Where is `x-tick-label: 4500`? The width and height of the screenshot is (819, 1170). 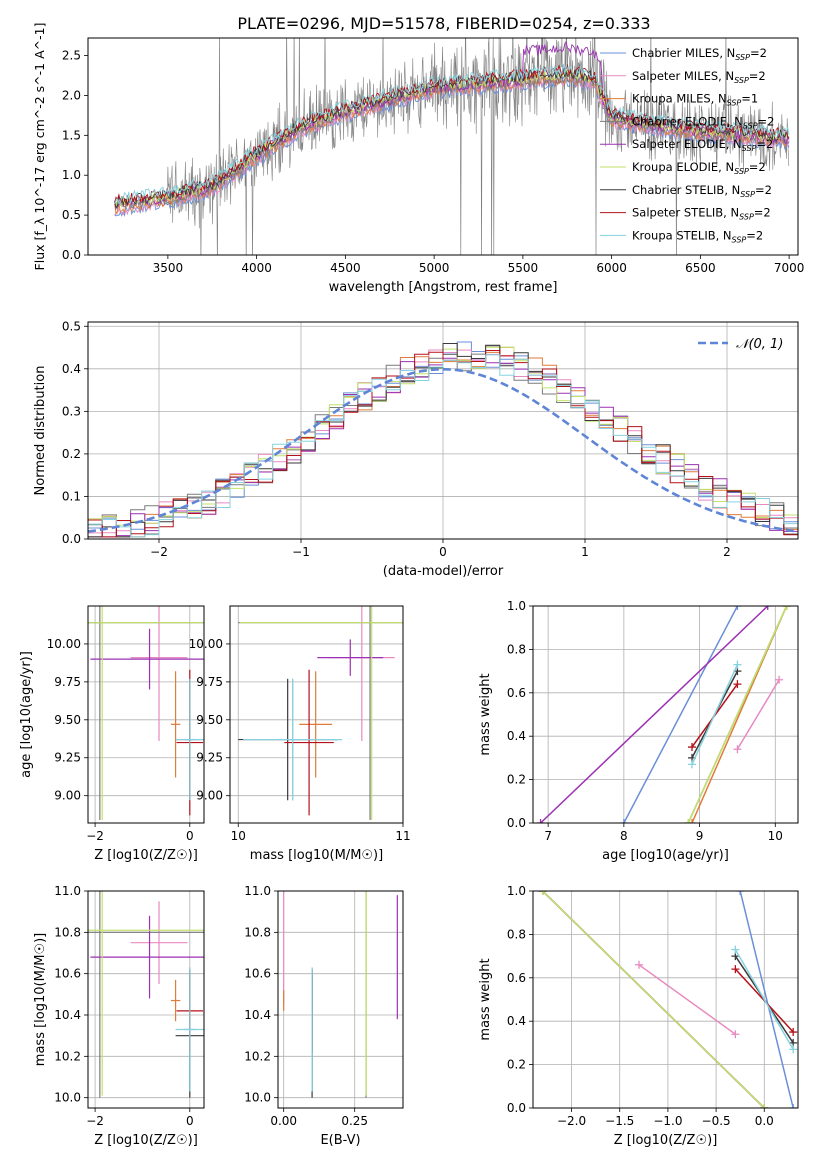 x-tick-label: 4500 is located at coordinates (345, 268).